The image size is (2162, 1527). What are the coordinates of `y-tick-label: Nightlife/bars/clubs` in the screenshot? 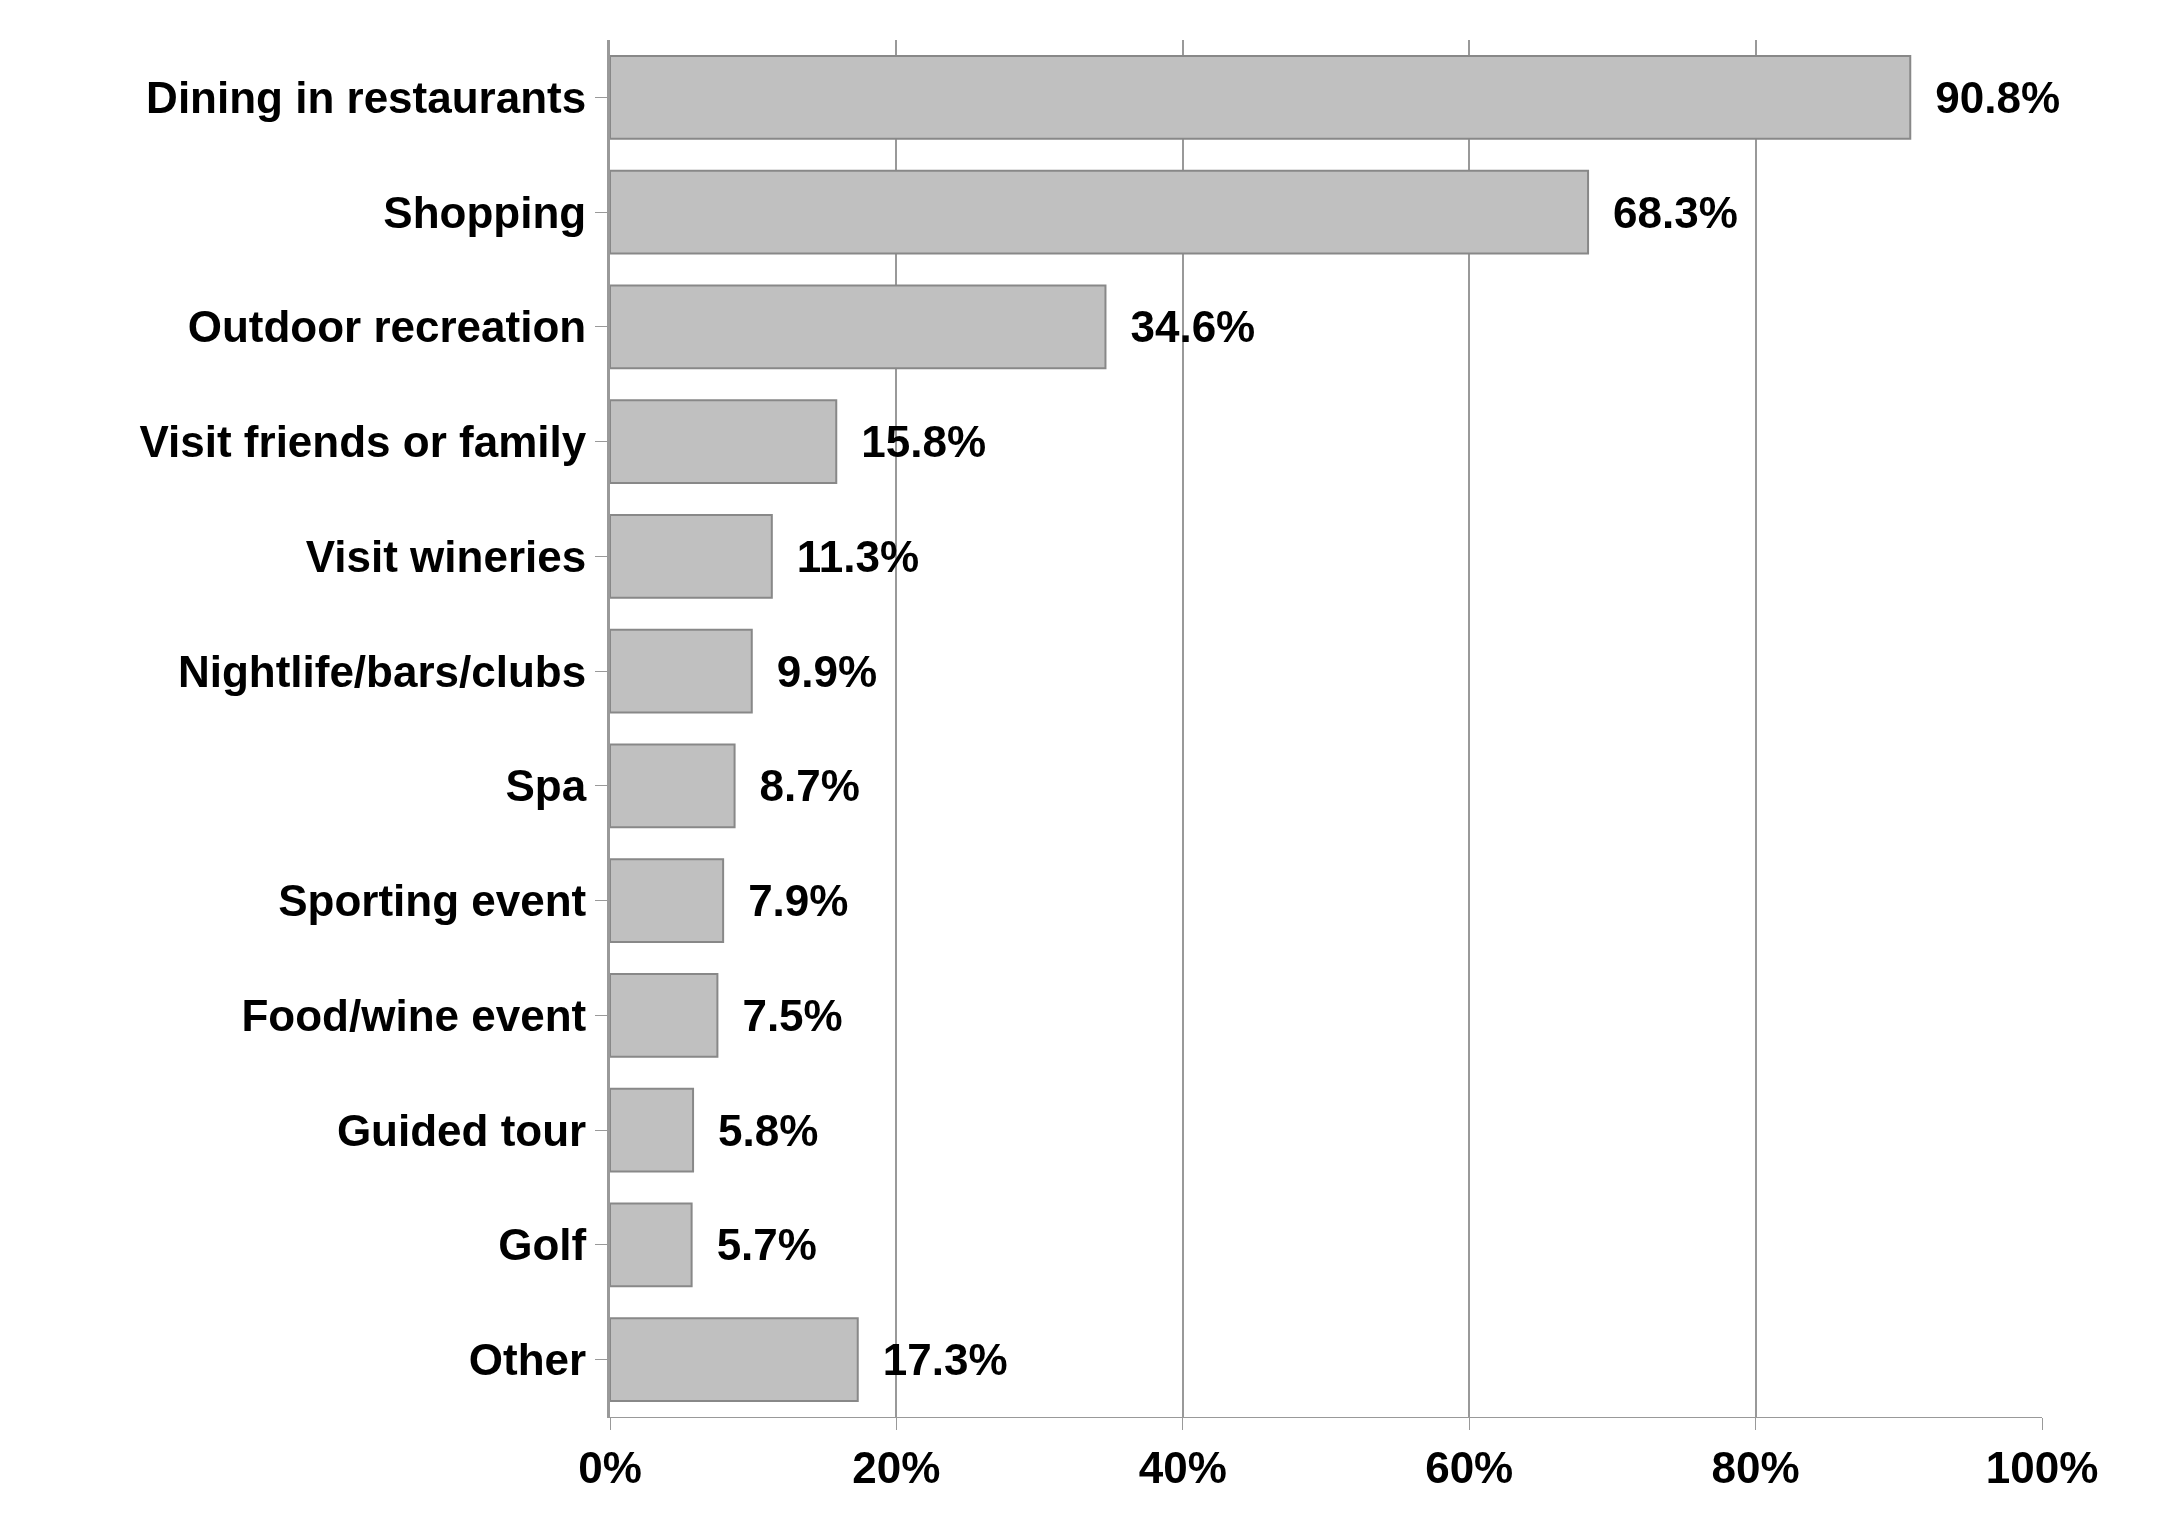 It's located at (382, 671).